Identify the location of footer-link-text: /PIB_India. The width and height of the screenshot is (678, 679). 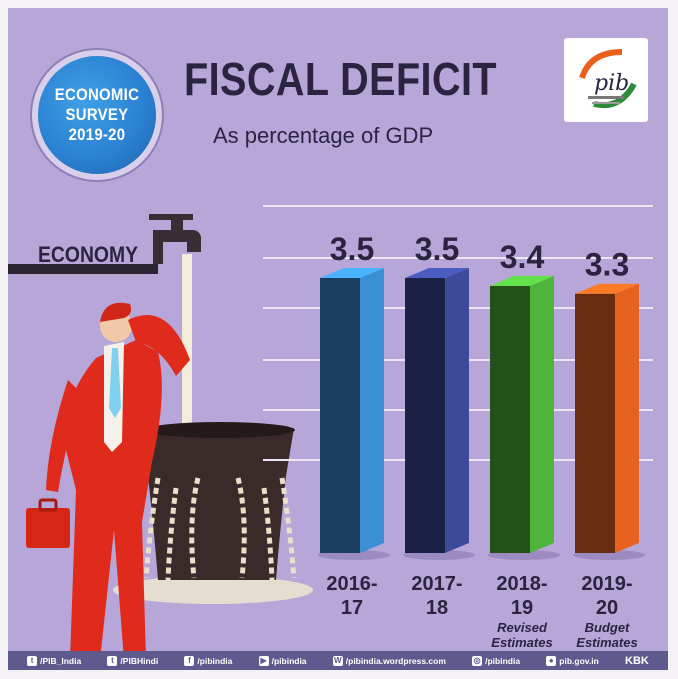
(61, 660).